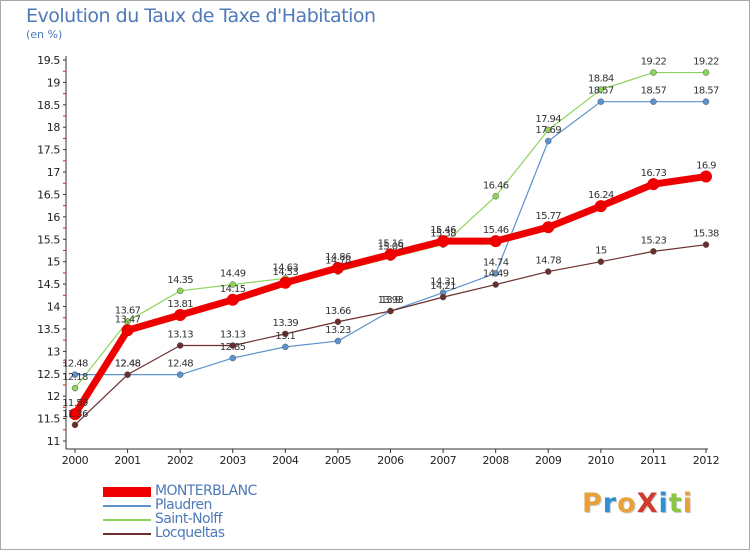 Image resolution: width=750 pixels, height=550 pixels. What do you see at coordinates (548, 130) in the screenshot?
I see `data-label-plaudren: 17.69` at bounding box center [548, 130].